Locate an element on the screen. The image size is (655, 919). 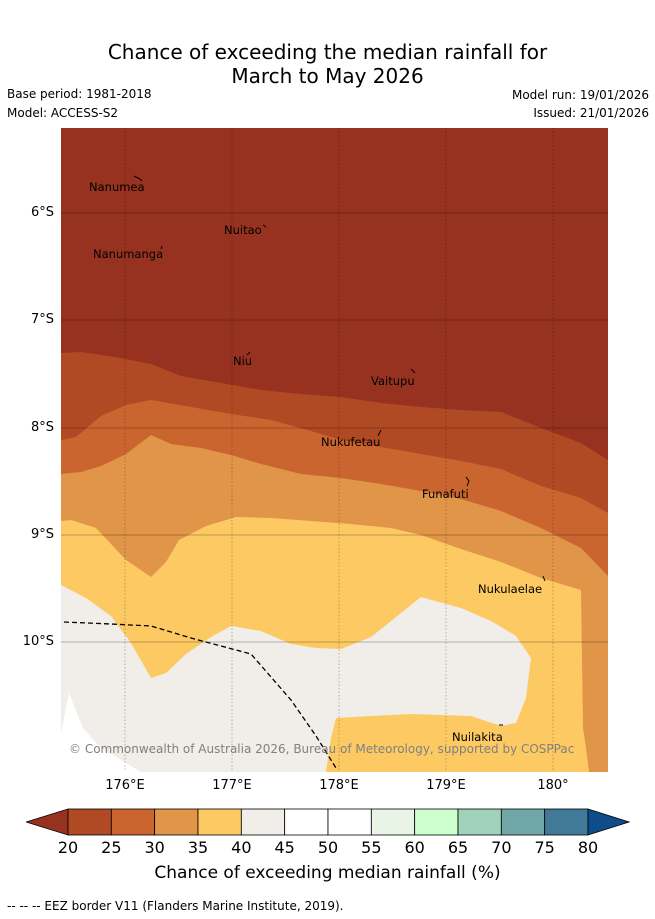
colorbar-tick: 70 is located at coordinates (501, 847).